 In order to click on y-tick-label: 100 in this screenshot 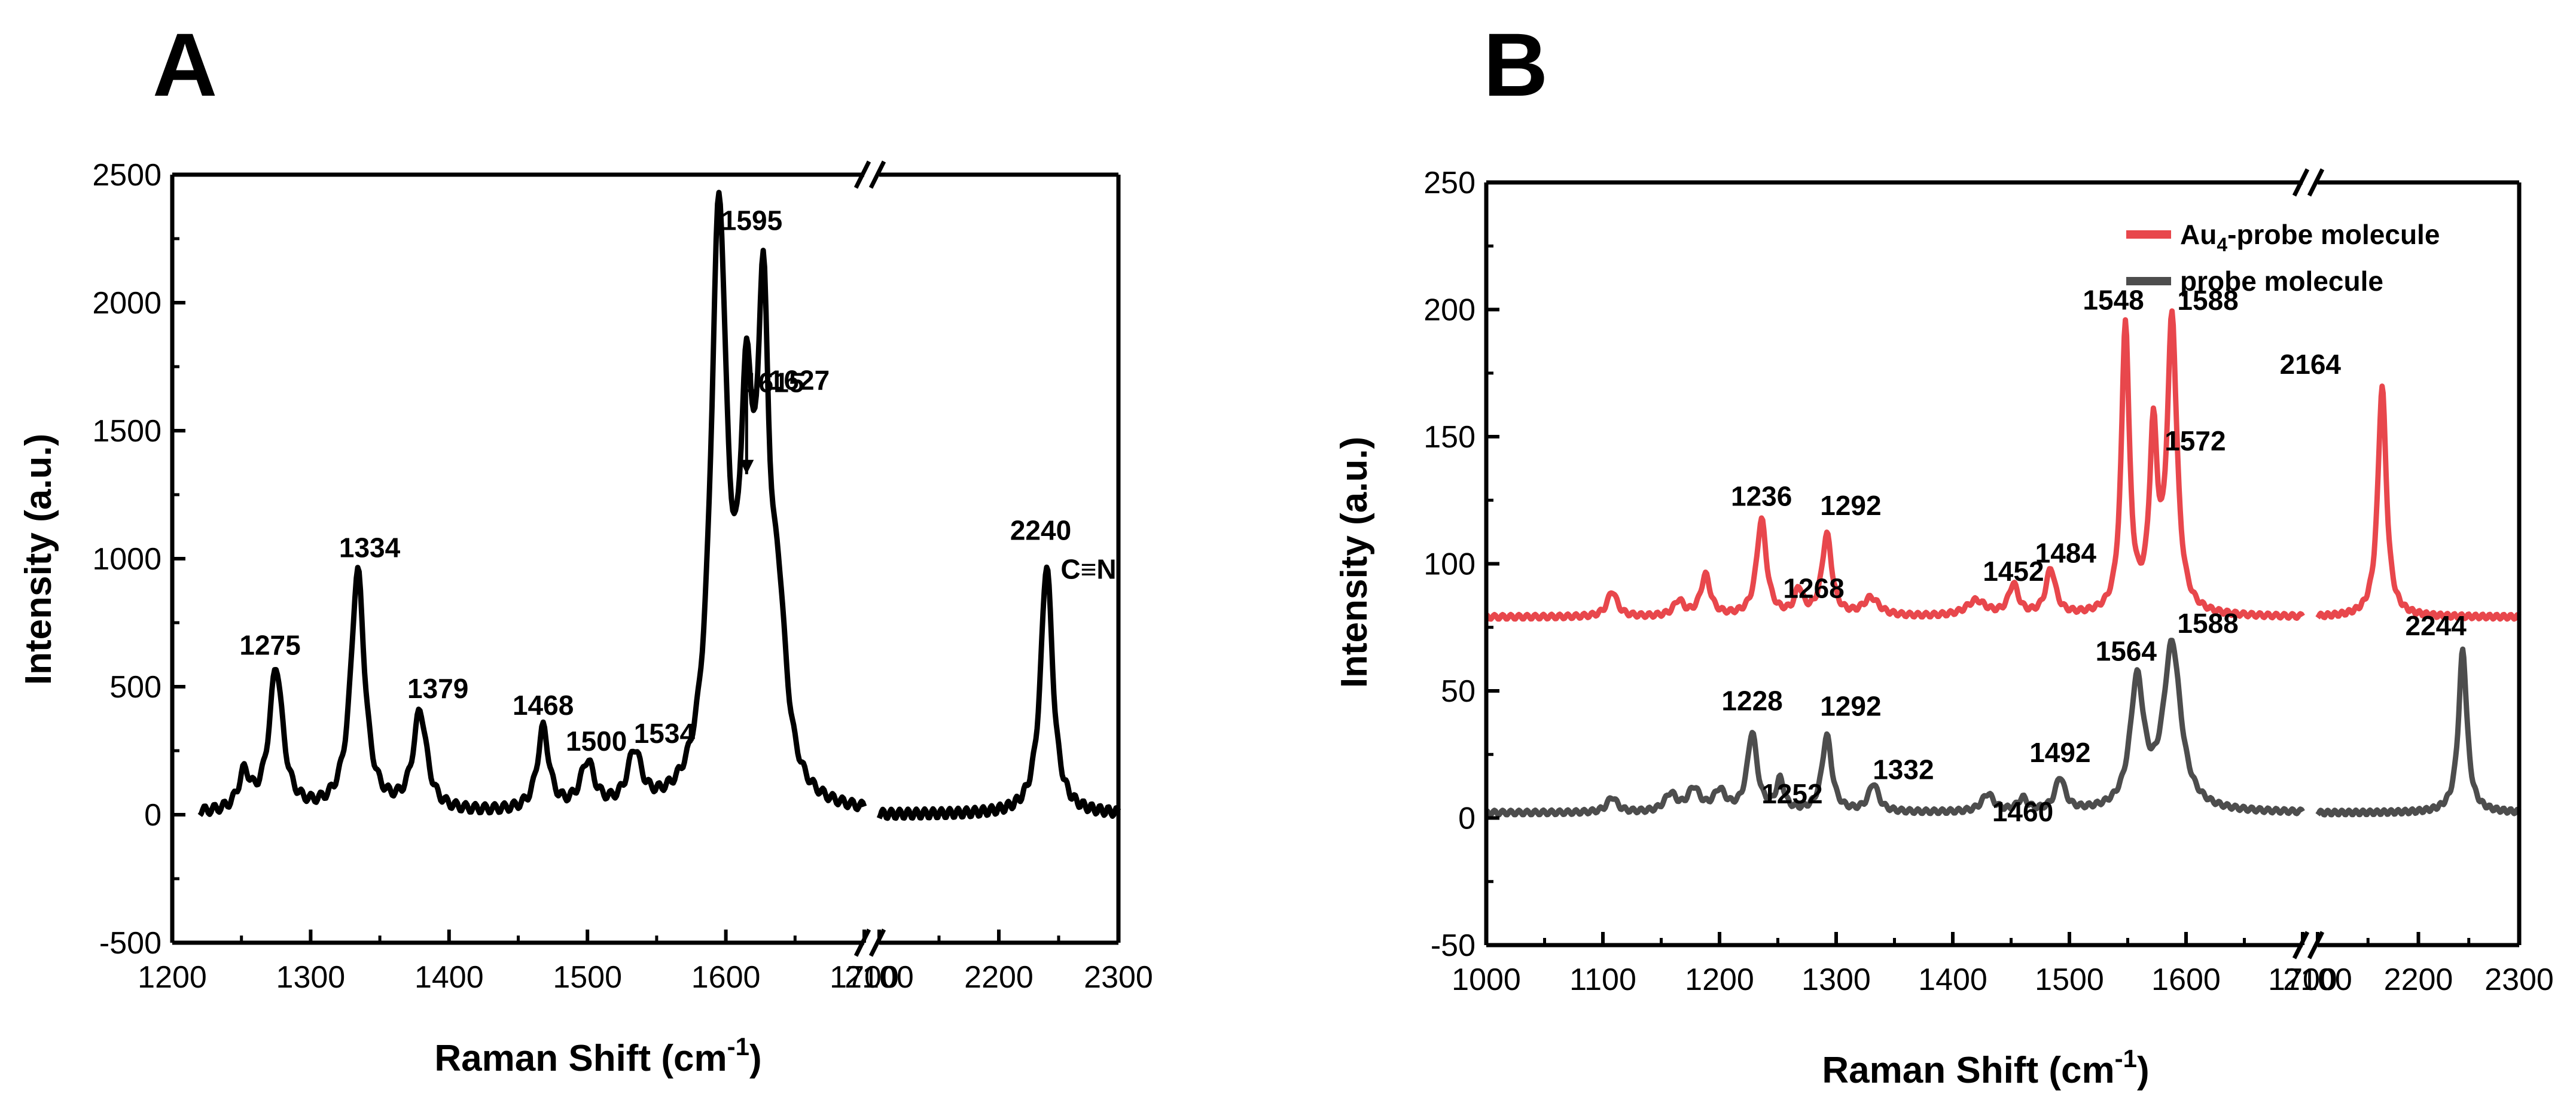, I will do `click(1449, 564)`.